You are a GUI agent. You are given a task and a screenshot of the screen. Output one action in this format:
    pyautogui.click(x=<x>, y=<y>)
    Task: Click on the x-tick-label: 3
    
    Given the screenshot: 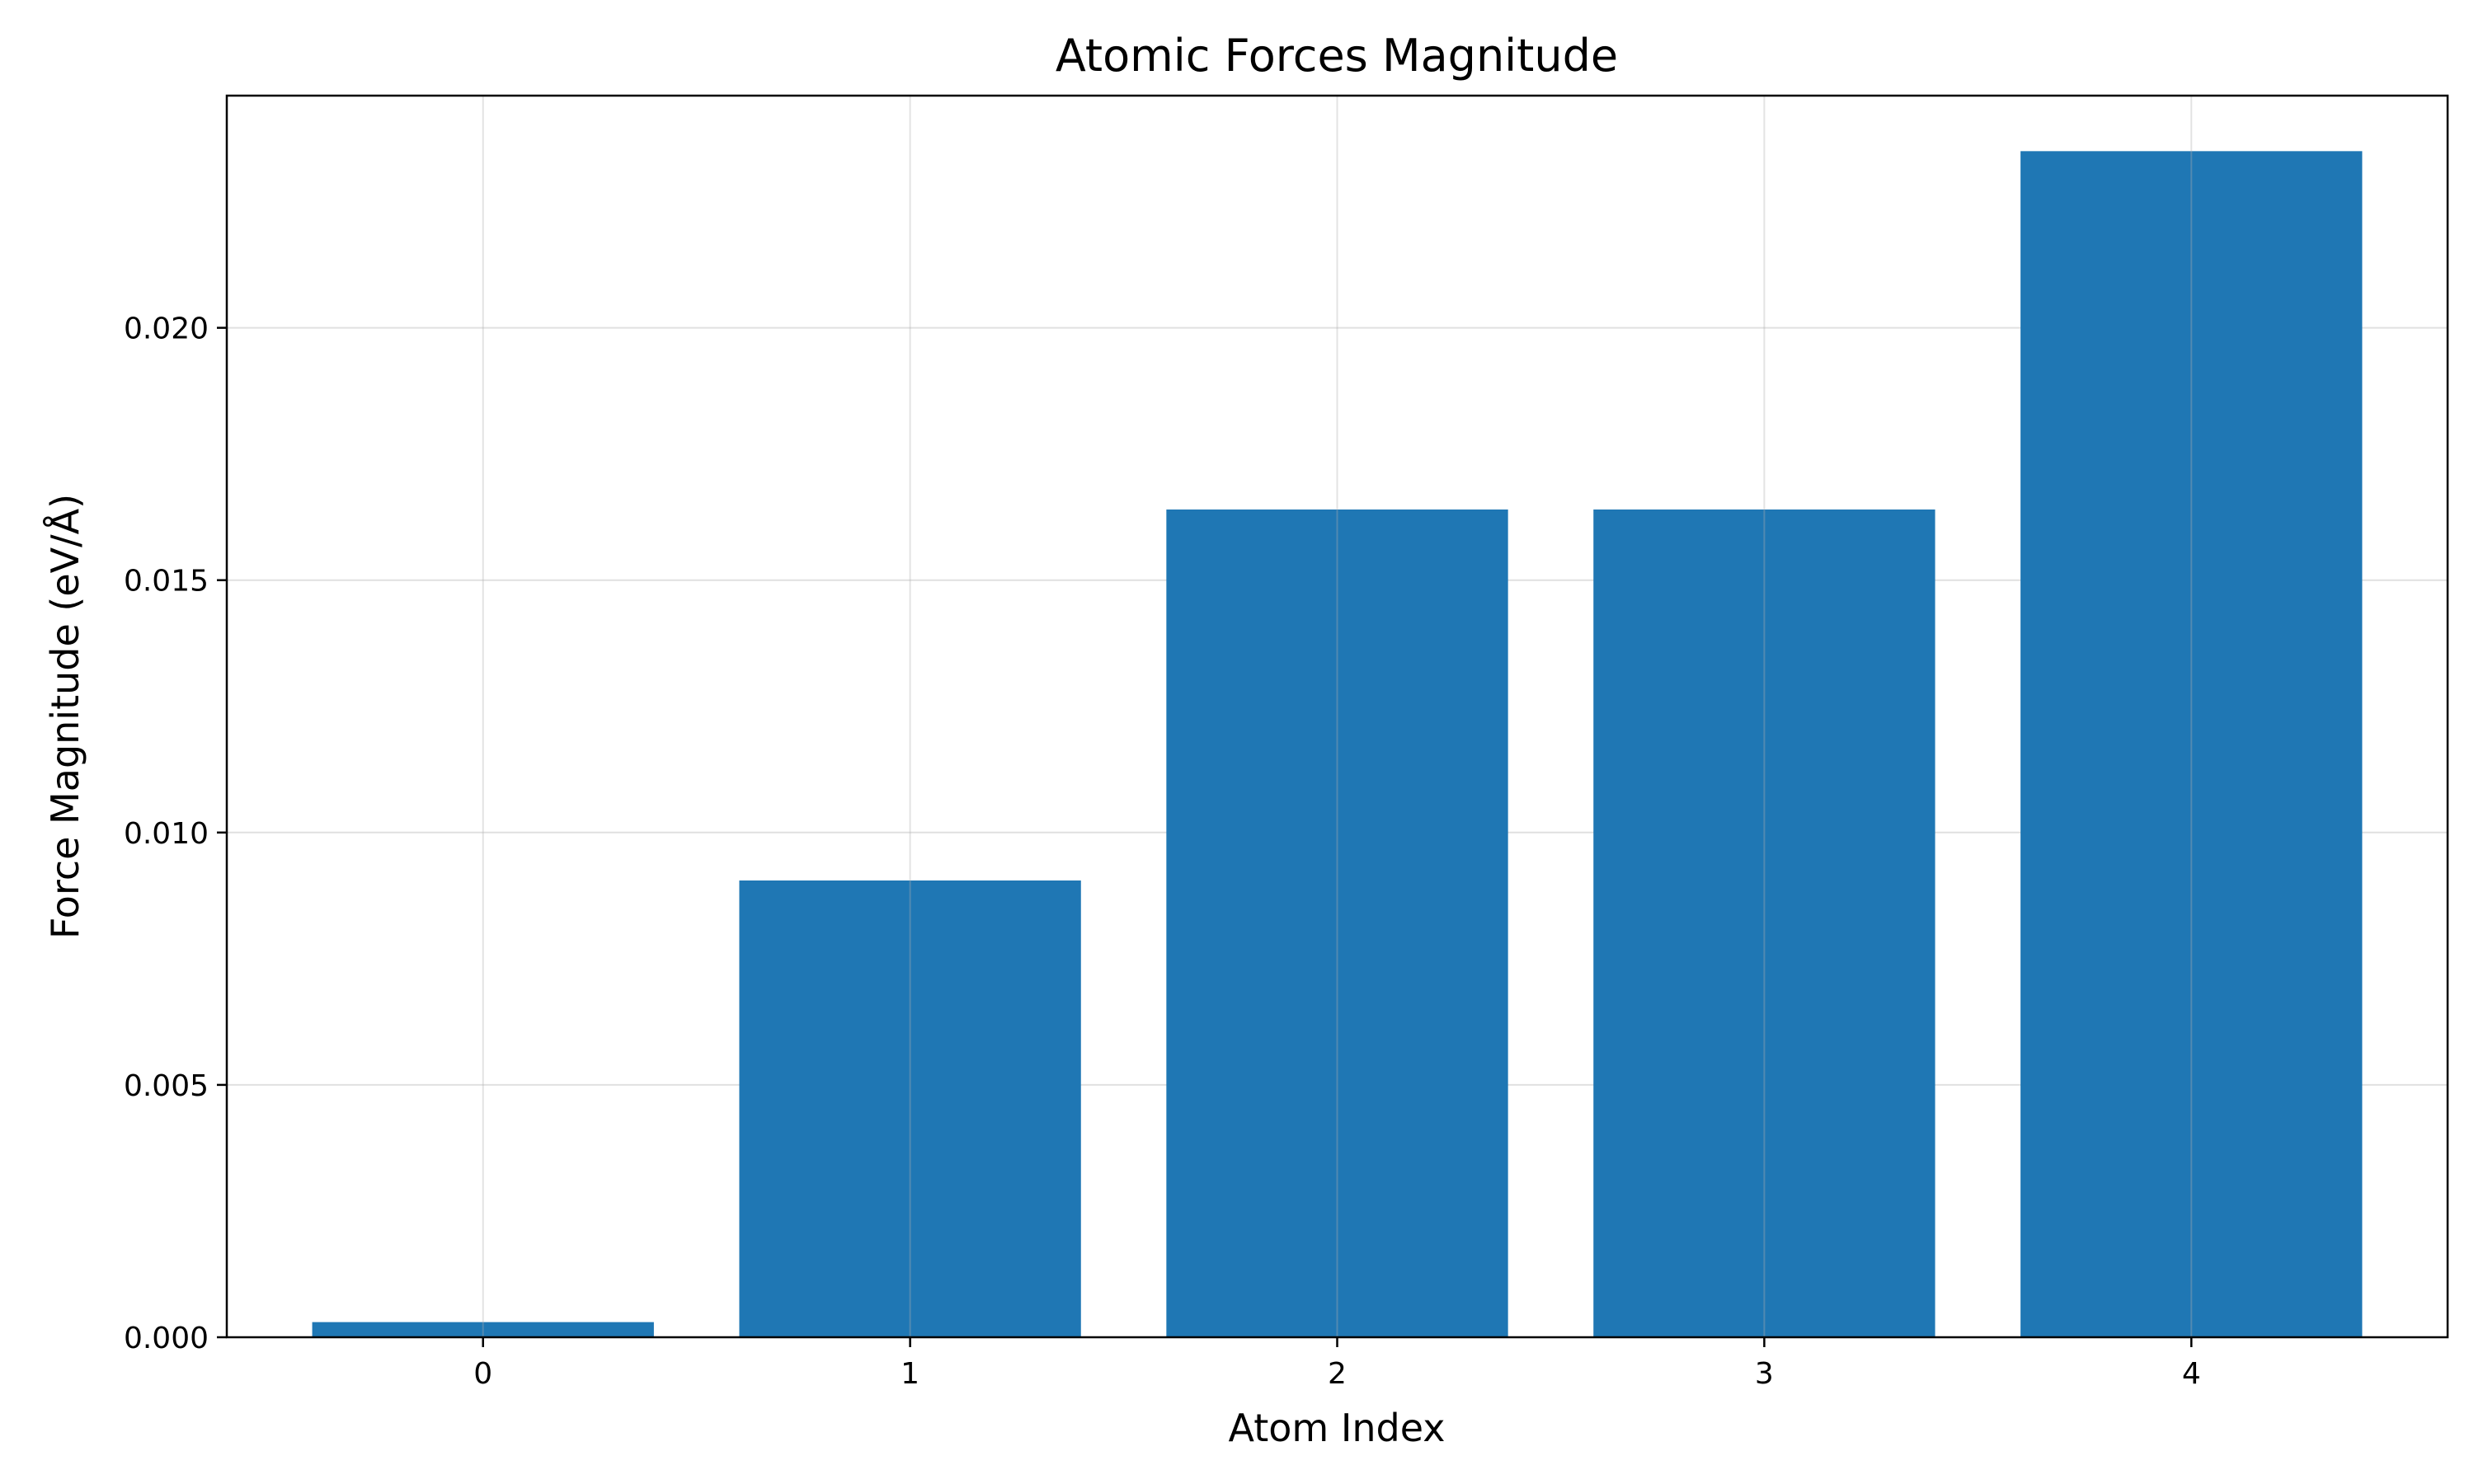 What is the action you would take?
    pyautogui.click(x=1764, y=1374)
    